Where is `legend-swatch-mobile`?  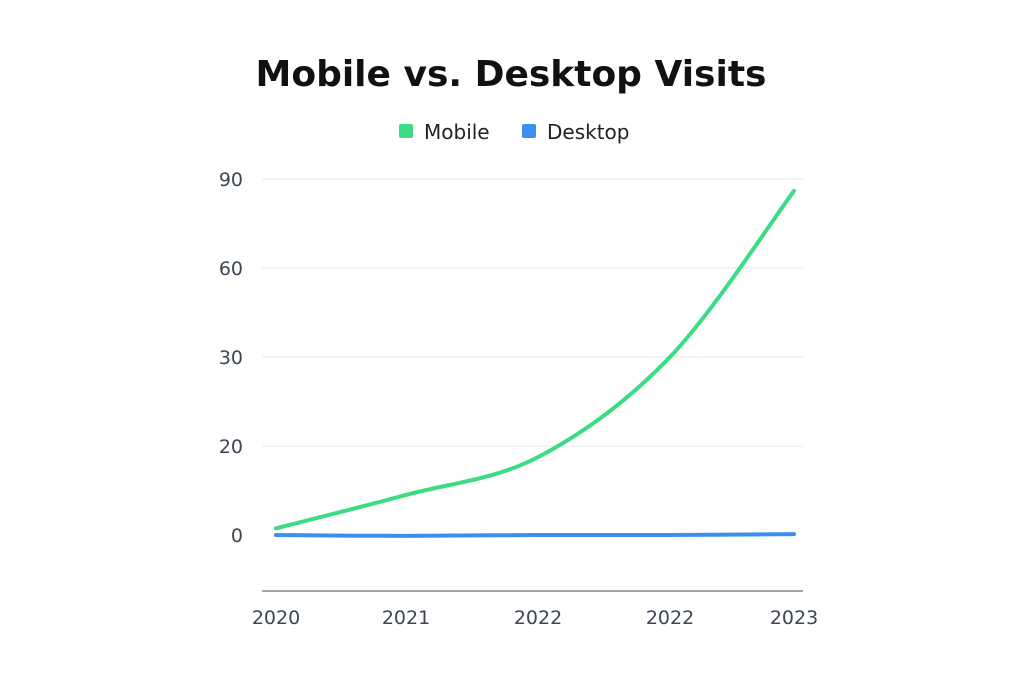
legend-swatch-mobile is located at coordinates (406, 131).